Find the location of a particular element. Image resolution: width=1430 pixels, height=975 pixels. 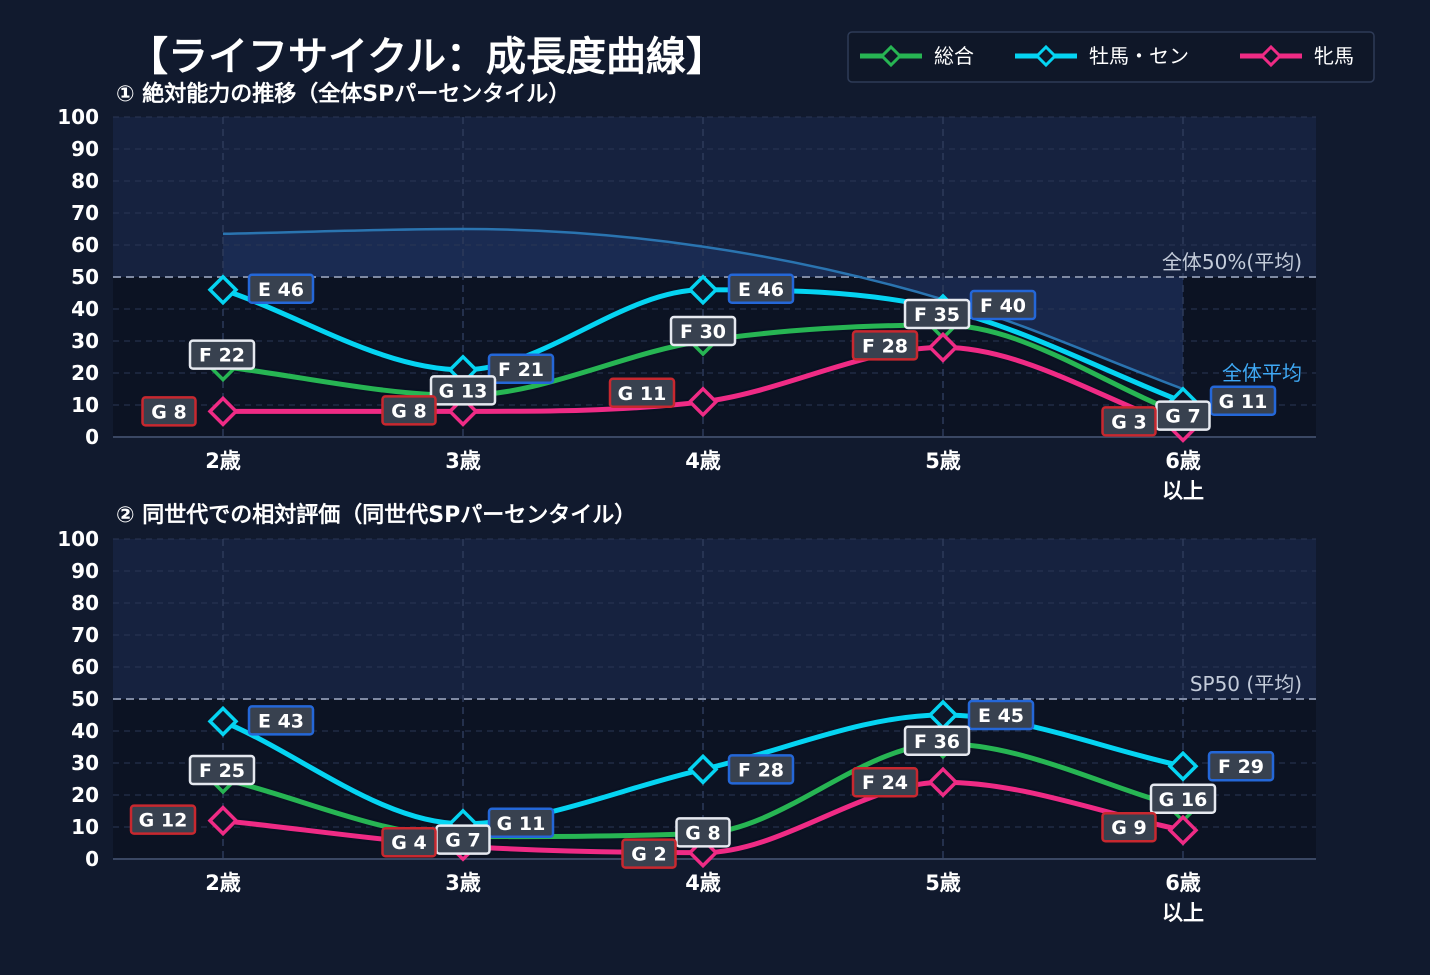

data-label-text: F 35 is located at coordinates (937, 315).